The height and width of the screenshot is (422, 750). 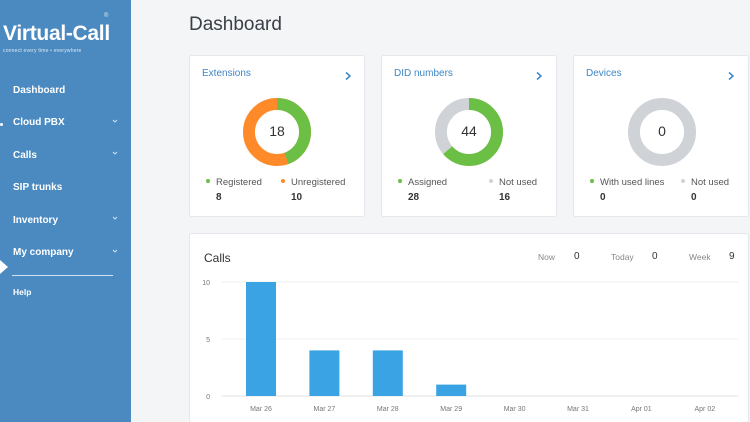 I want to click on donut-total: 44, so click(x=469, y=131).